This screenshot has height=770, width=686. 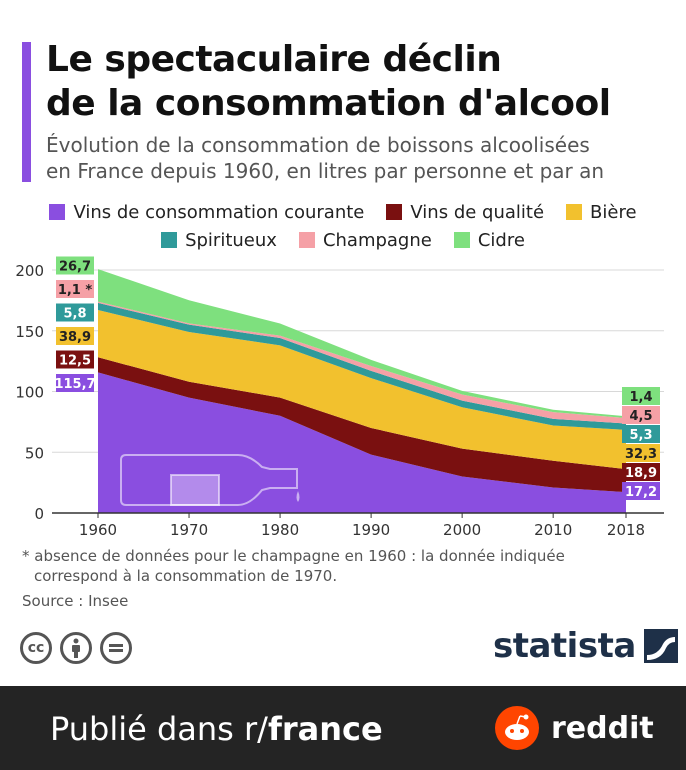 What do you see at coordinates (26, 112) in the screenshot?
I see `title-accent-bar` at bounding box center [26, 112].